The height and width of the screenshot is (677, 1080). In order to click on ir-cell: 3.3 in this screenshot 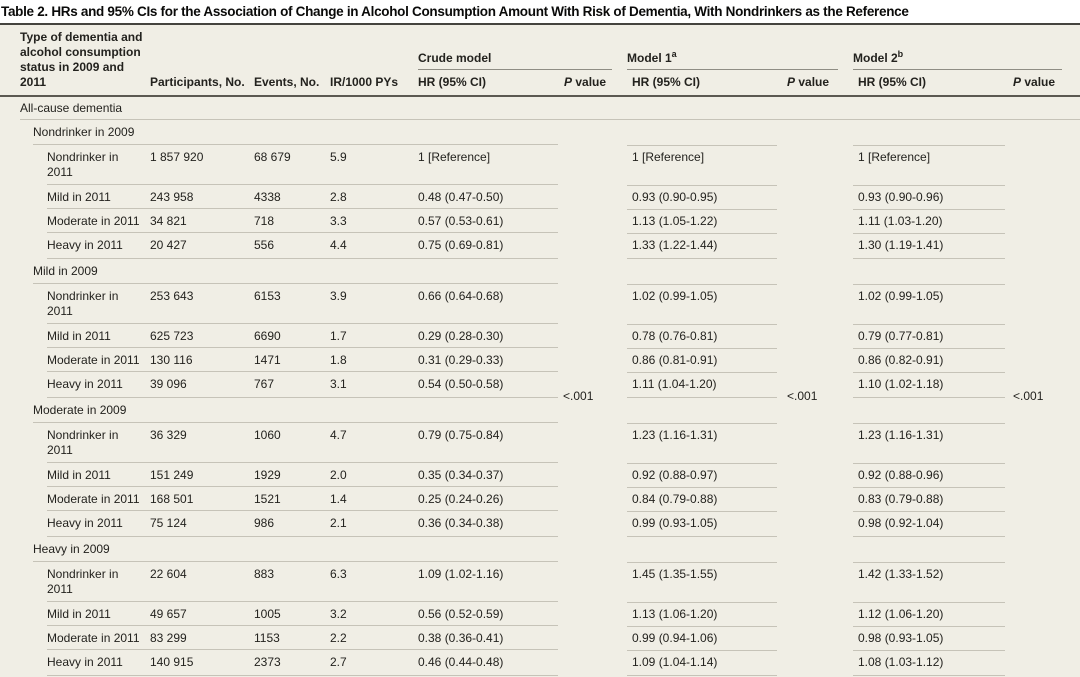, I will do `click(338, 221)`.